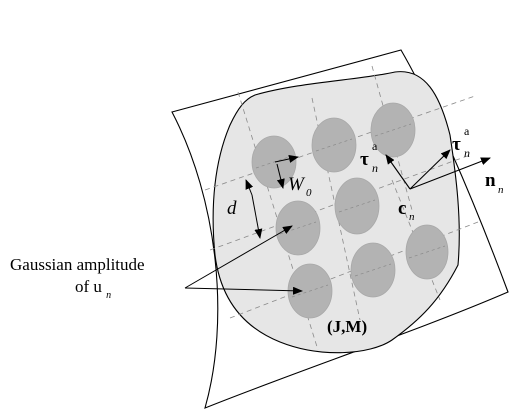 This screenshot has height=410, width=509. I want to click on caption-line-1: Gaussian amplitude, so click(77, 264).